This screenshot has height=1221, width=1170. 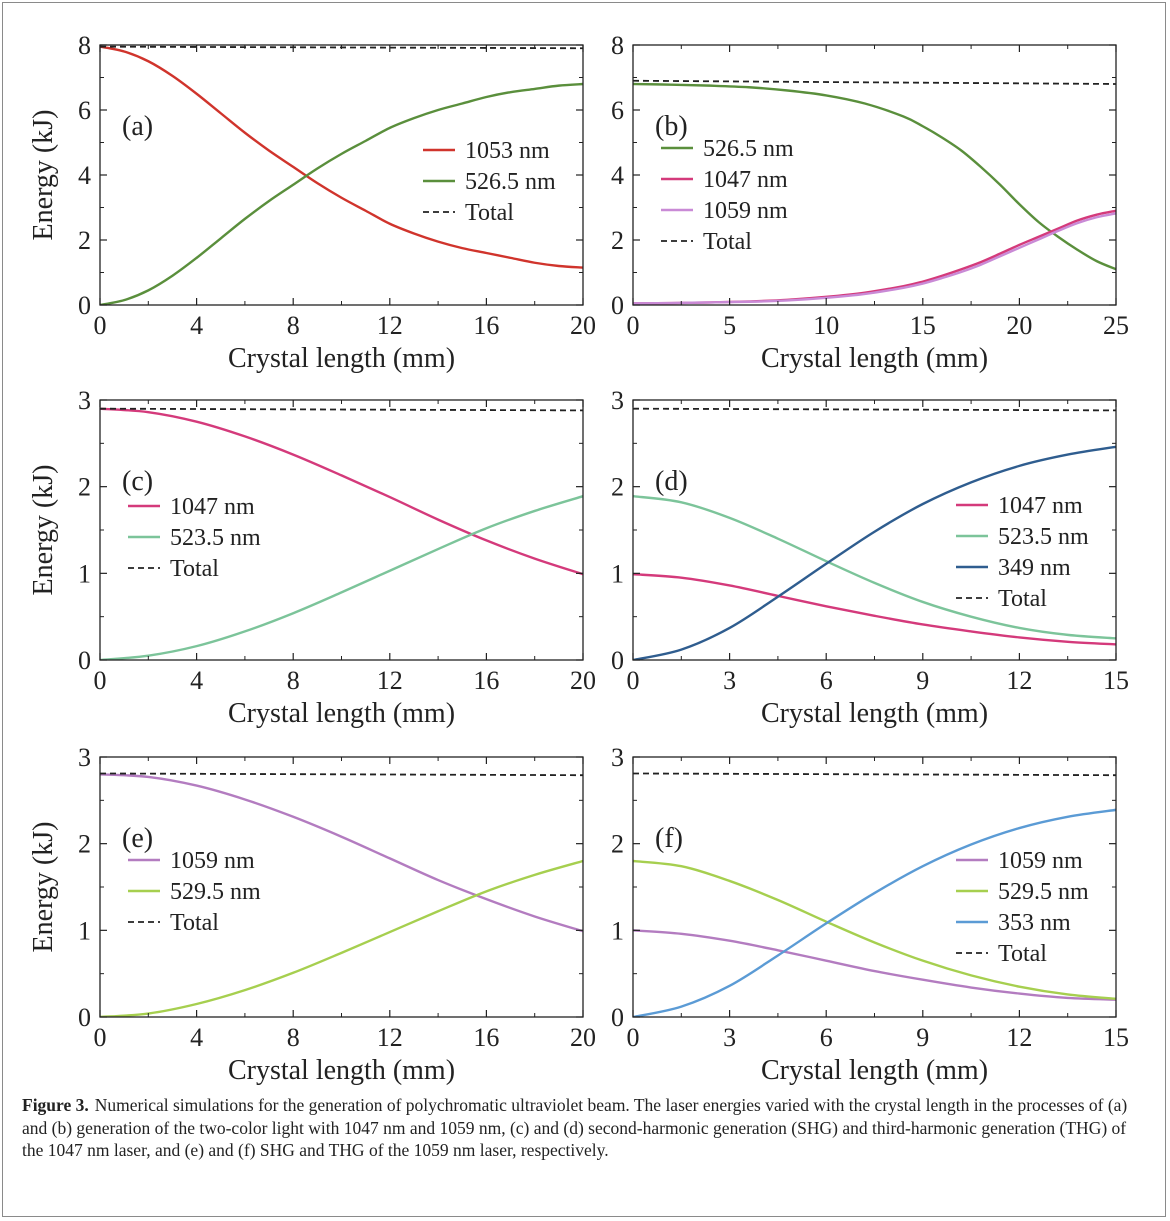 What do you see at coordinates (341, 577) in the screenshot?
I see `series-line-523_5-nm` at bounding box center [341, 577].